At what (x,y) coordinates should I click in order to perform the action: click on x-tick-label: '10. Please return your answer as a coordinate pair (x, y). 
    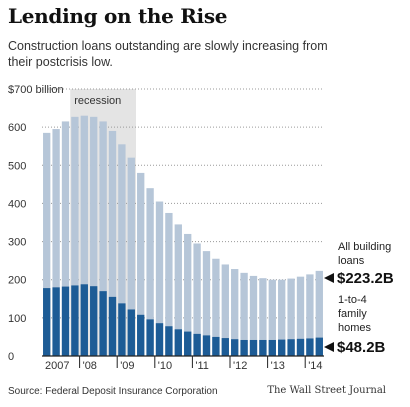
    Looking at the image, I should click on (165, 366).